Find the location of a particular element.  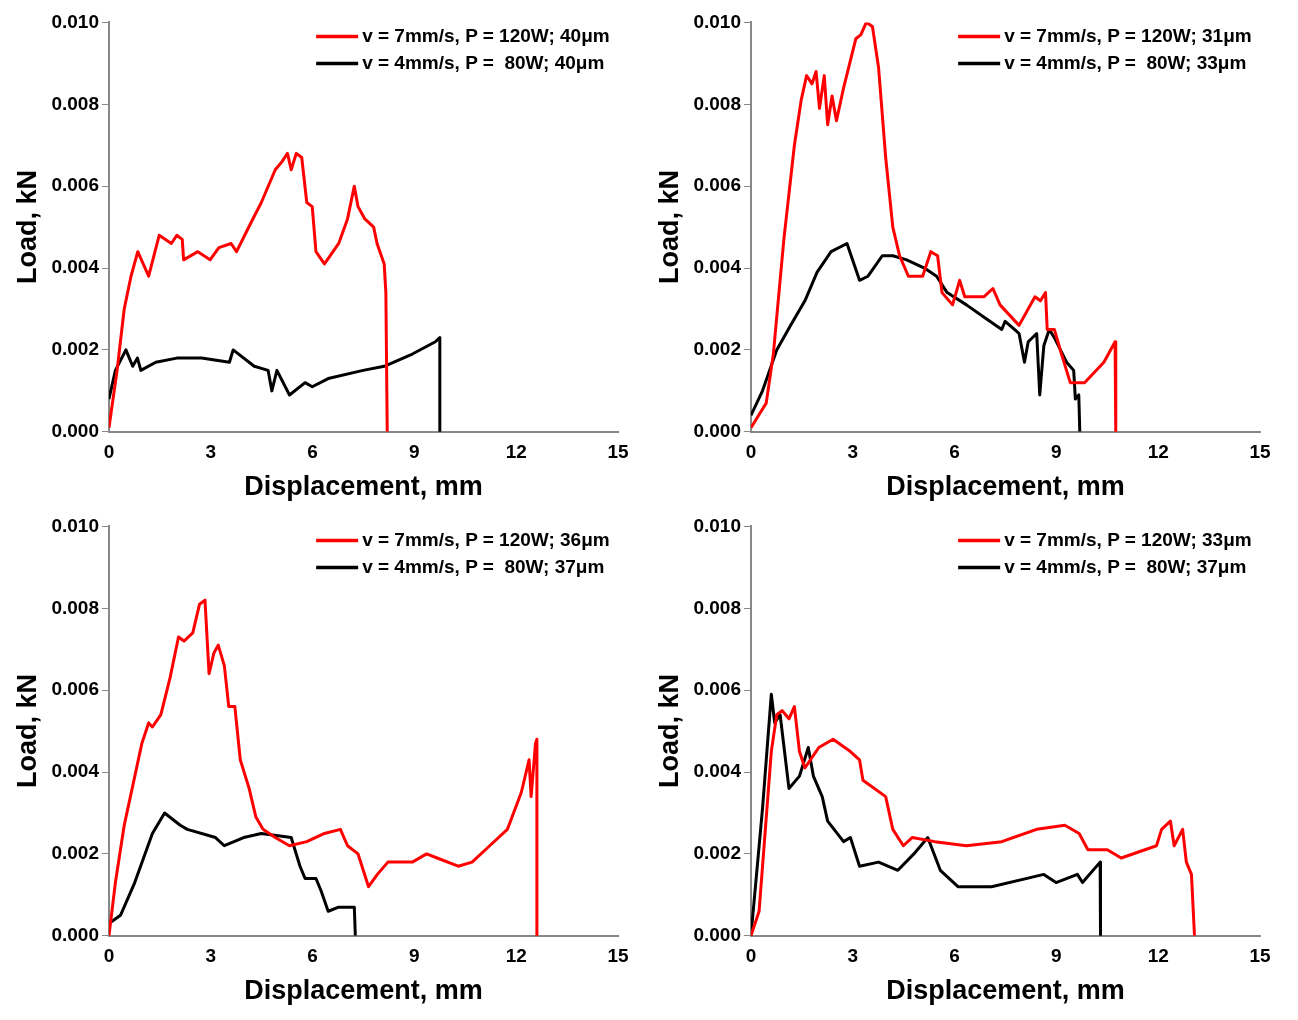

legend-label: v = 4mm/s, P = 80W; 33μm is located at coordinates (1125, 62).